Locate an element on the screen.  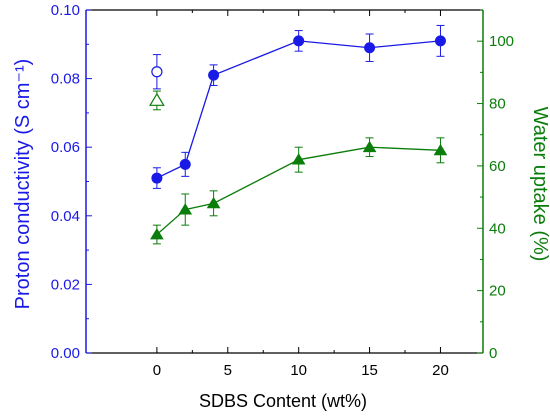
y-left-tick-label: 0.10 is located at coordinates (65, 10).